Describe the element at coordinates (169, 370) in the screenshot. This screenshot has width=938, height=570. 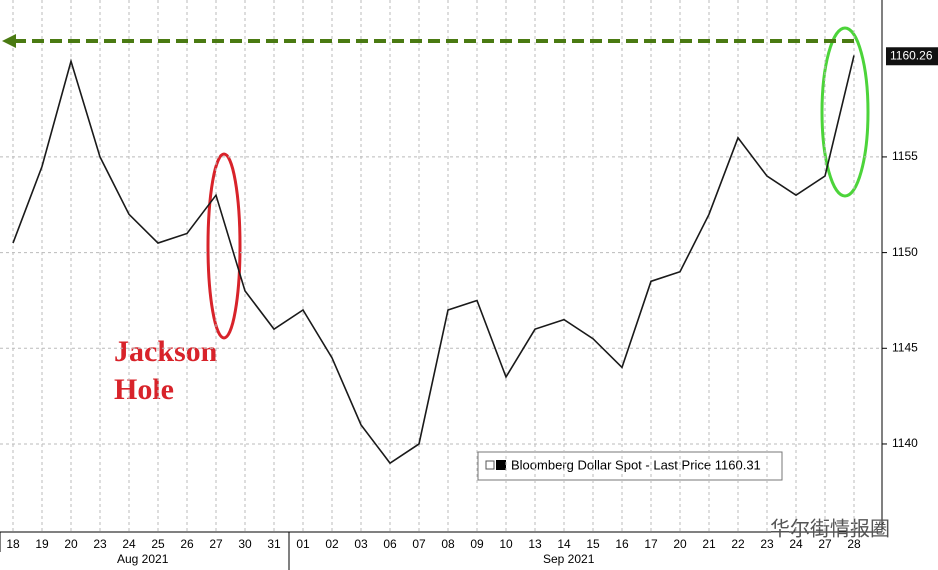
I see `annotation: Jackson Hole` at that location.